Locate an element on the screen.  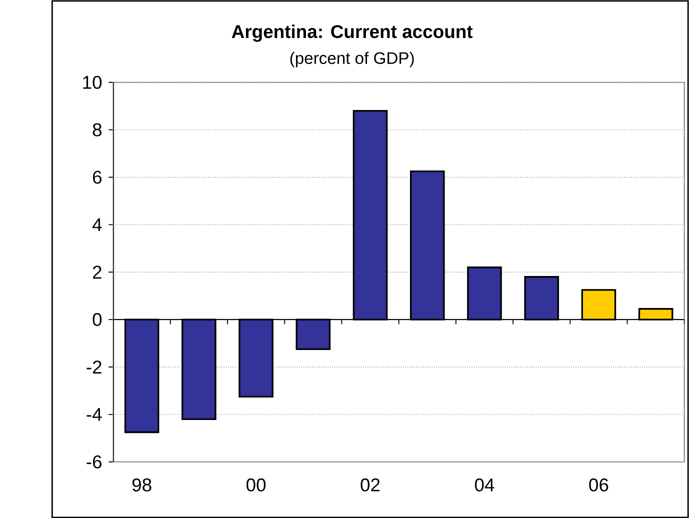
y-tick-label: -2 is located at coordinates (94, 367).